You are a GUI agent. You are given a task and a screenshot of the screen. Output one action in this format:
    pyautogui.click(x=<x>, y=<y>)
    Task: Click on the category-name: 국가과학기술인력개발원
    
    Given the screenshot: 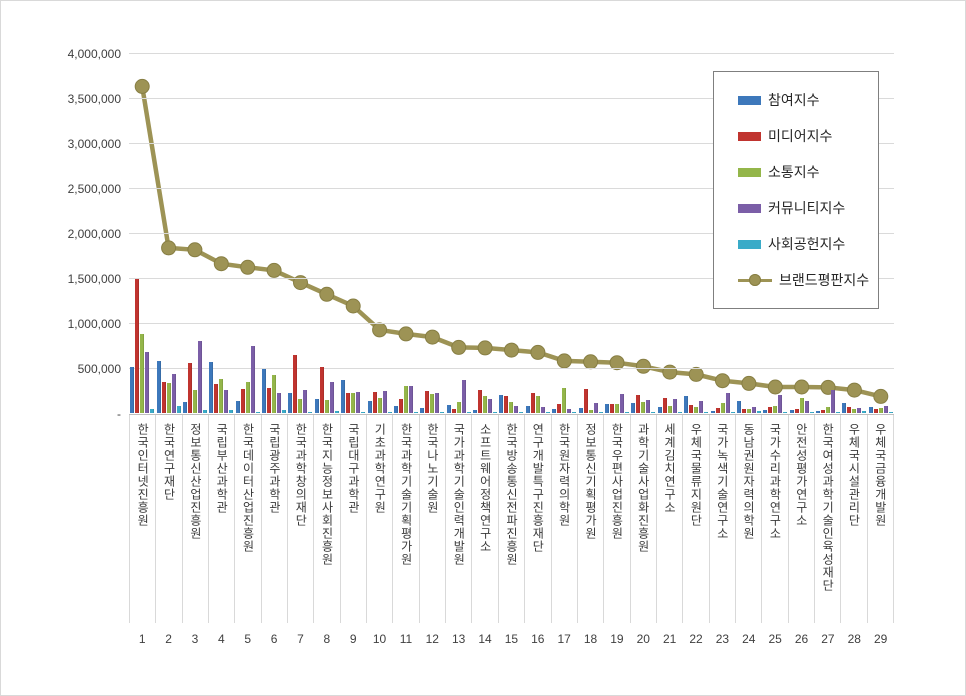 What is the action you would take?
    pyautogui.click(x=458, y=494)
    